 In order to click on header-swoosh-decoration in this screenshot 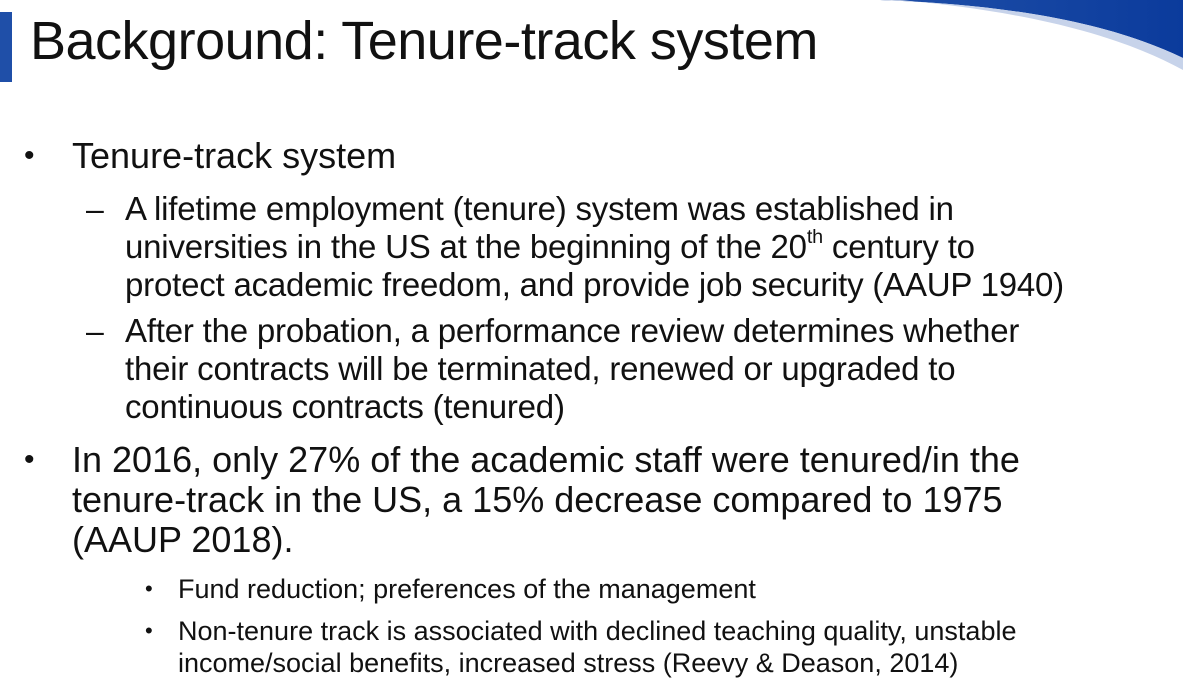, I will do `click(1031, 35)`.